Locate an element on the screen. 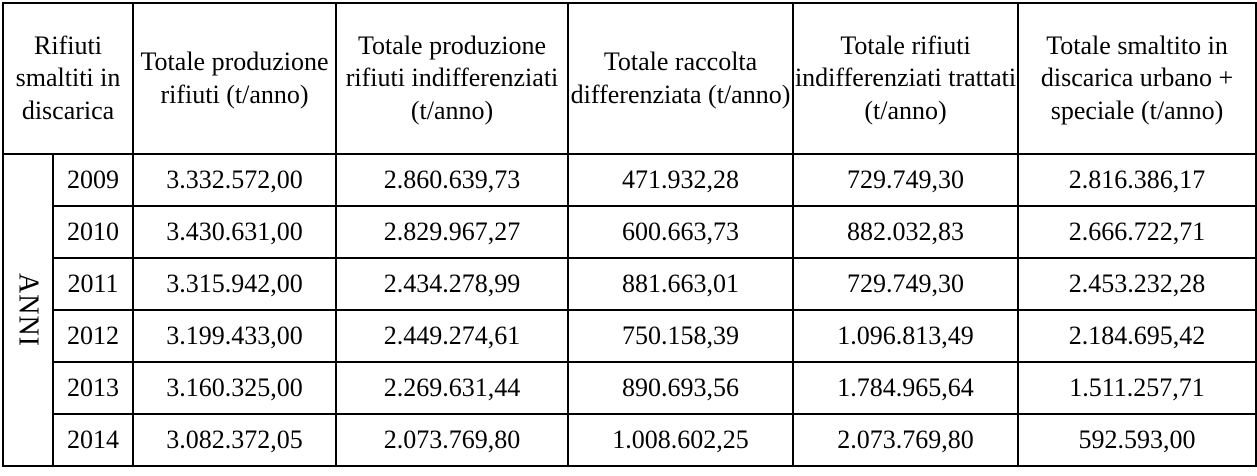 The height and width of the screenshot is (476, 1257). table-cell: 882.032,83 is located at coordinates (906, 232).